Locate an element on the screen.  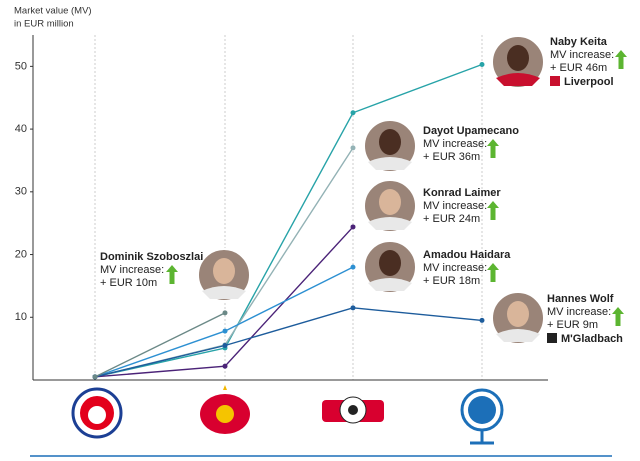
y-title: Market value (MV) is located at coordinates (53, 11).